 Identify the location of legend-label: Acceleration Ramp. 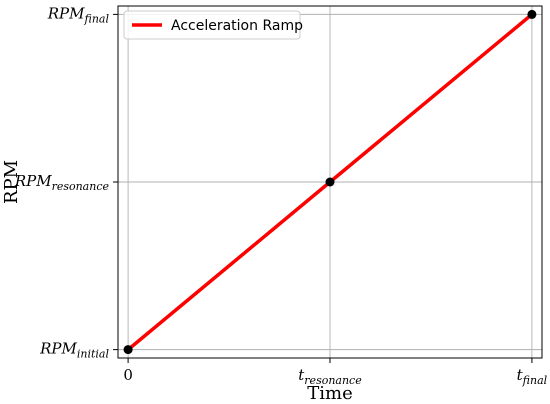
(237, 26).